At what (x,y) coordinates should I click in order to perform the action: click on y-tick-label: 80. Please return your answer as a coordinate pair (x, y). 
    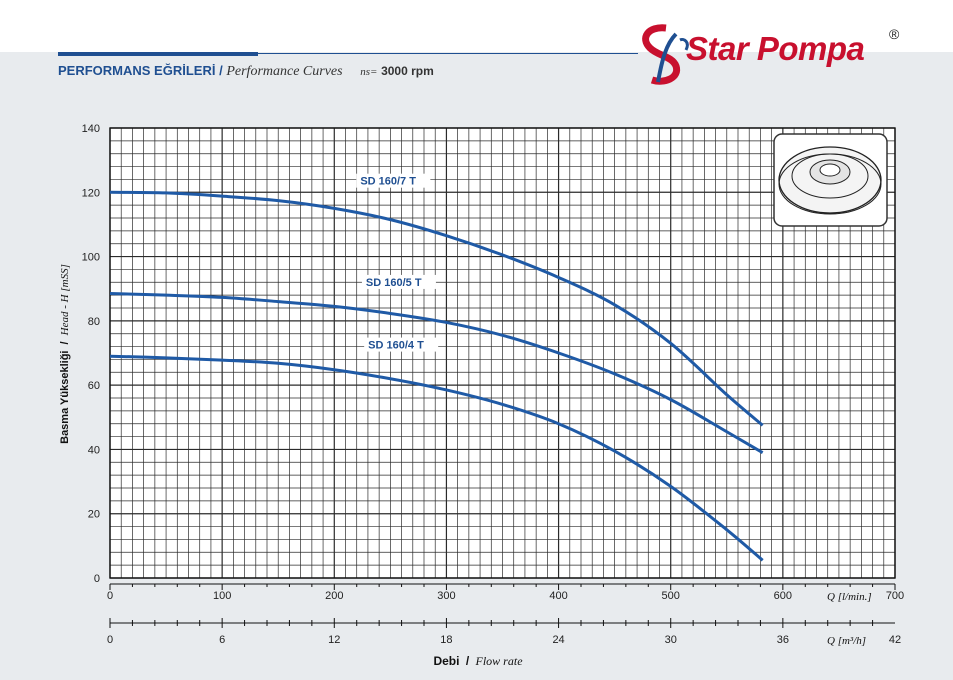
    Looking at the image, I should click on (94, 322).